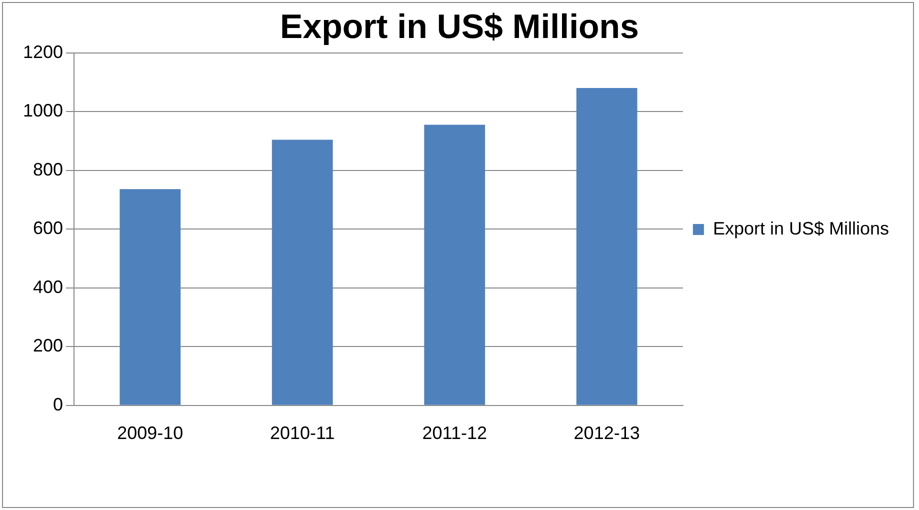 The width and height of the screenshot is (919, 510). What do you see at coordinates (48, 169) in the screenshot?
I see `y-tick-label: 800` at bounding box center [48, 169].